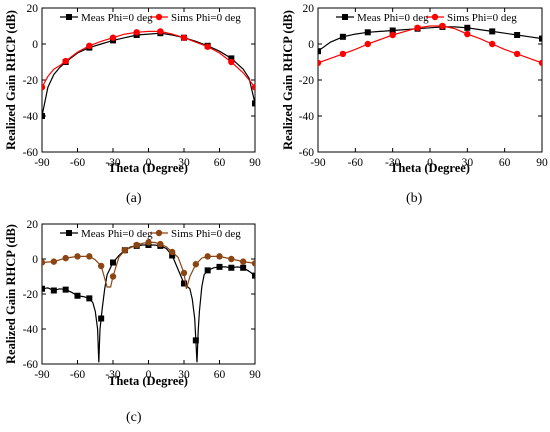 This screenshot has width=550, height=432. I want to click on series-sims, so click(148, 59).